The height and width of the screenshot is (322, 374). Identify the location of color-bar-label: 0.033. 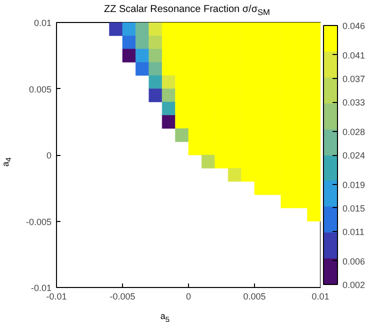
(354, 103).